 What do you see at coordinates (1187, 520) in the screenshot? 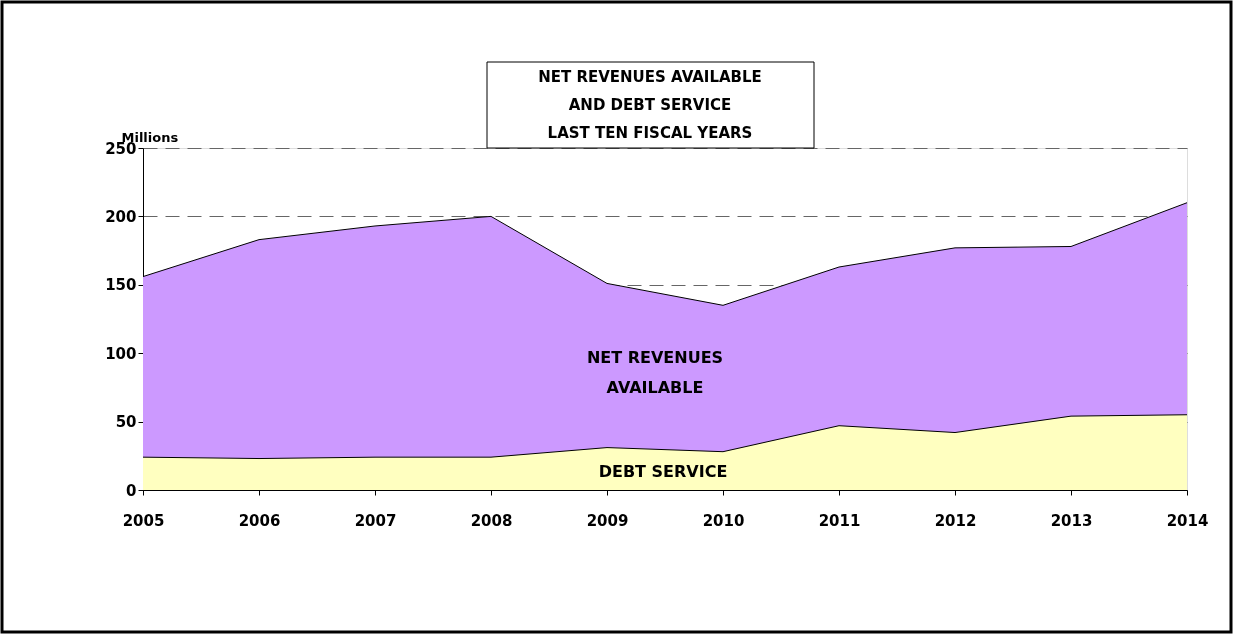
I see `x-tick-label: 2014` at bounding box center [1187, 520].